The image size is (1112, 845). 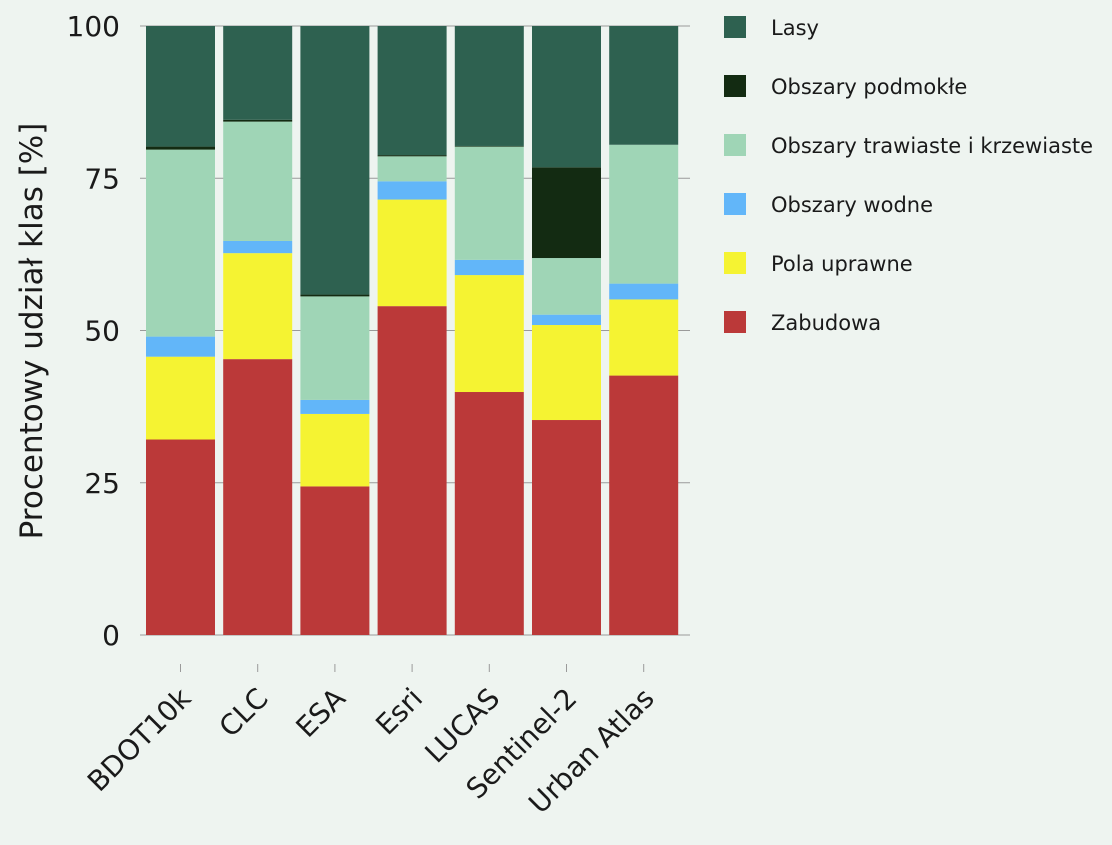 What do you see at coordinates (244, 713) in the screenshot?
I see `x-tick-label-clc: CLC` at bounding box center [244, 713].